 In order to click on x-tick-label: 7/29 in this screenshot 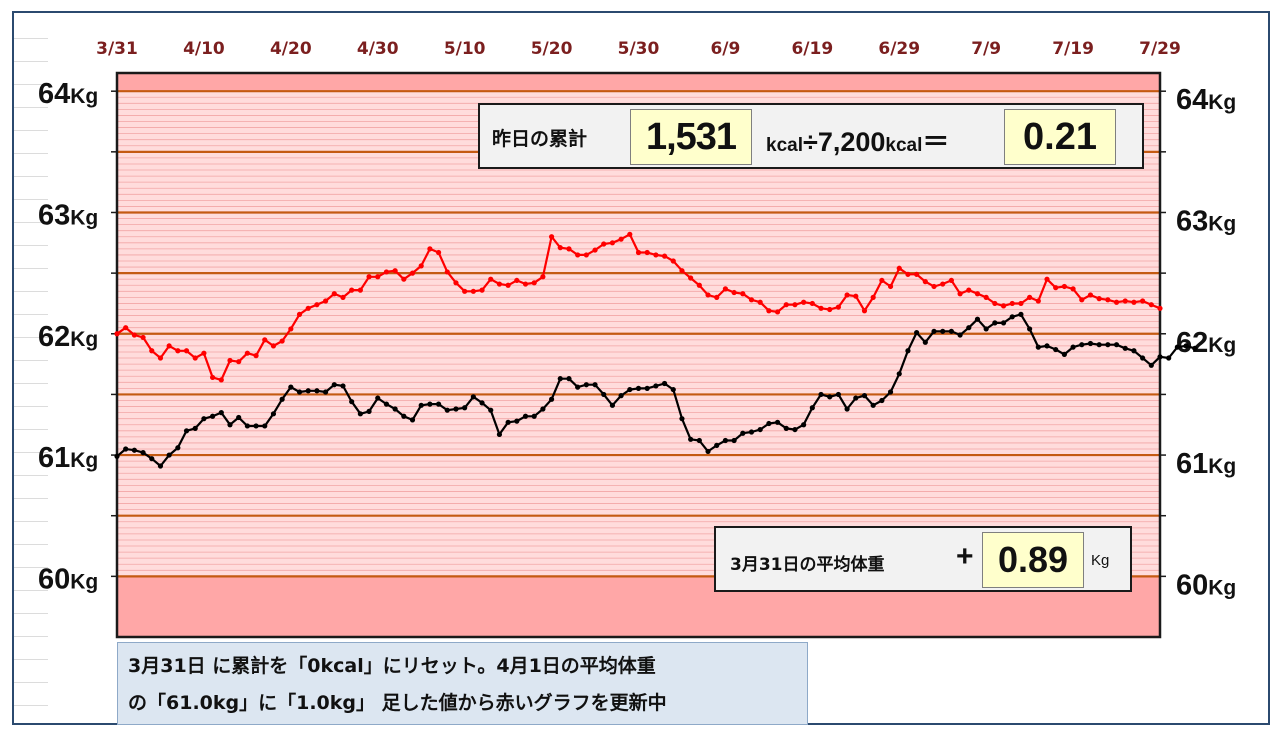, I will do `click(1160, 49)`.